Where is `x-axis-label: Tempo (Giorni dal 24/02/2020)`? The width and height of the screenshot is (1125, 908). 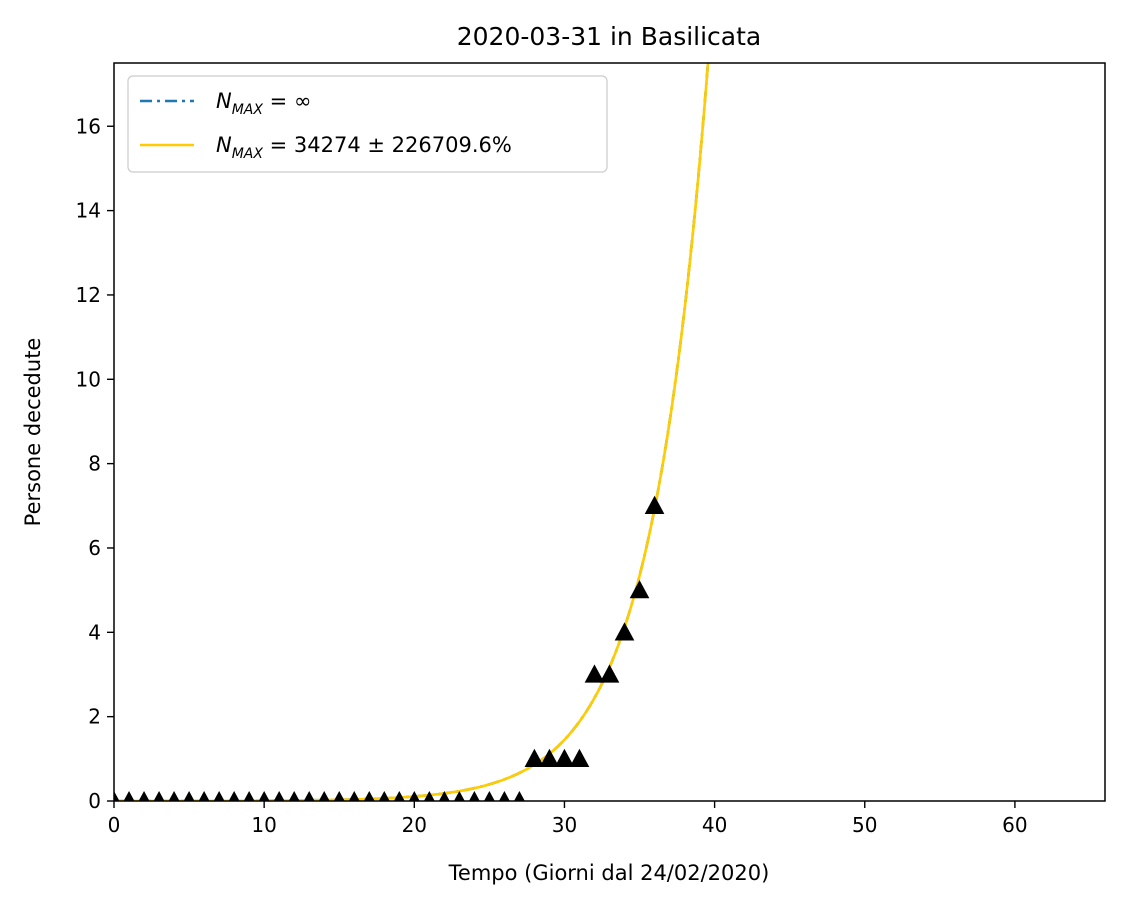
x-axis-label: Tempo (Giorni dal 24/02/2020) is located at coordinates (609, 873).